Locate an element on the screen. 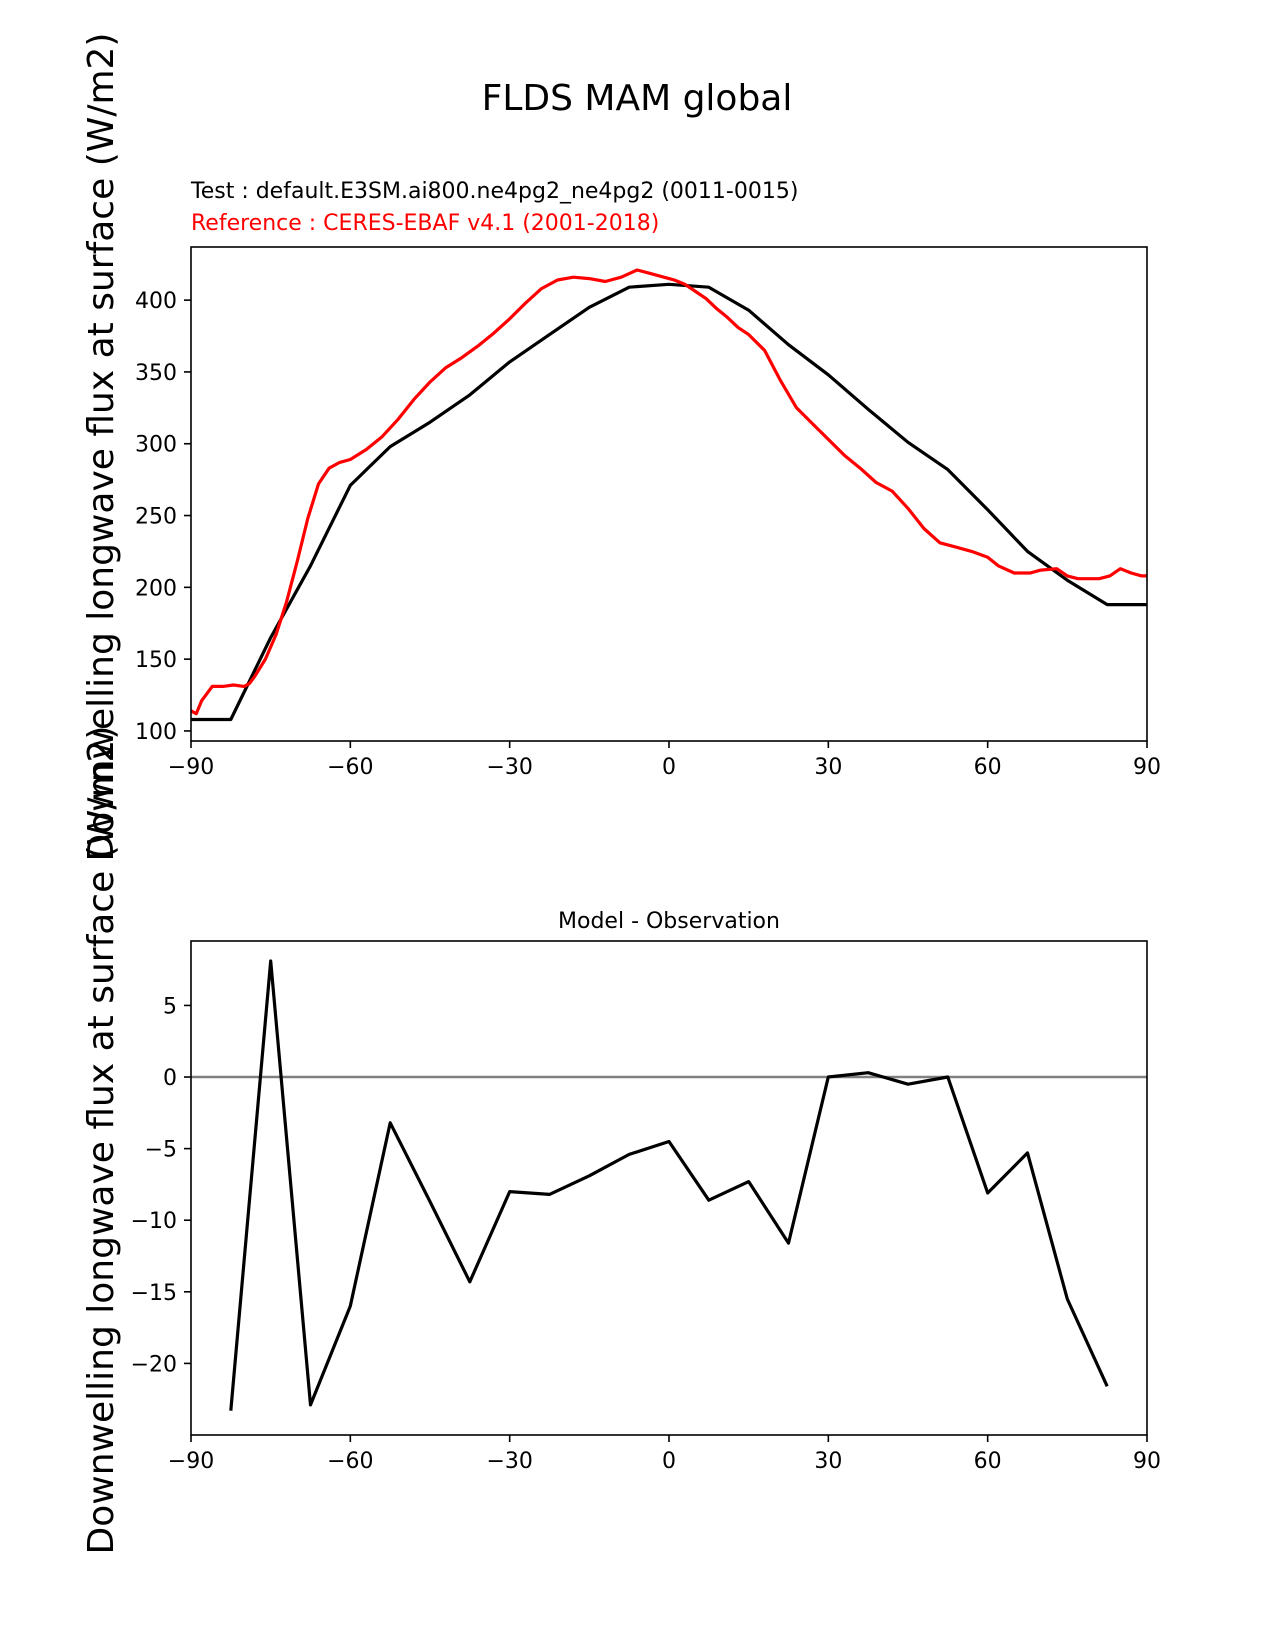 The width and height of the screenshot is (1275, 1650). bottom-panel-title: Model - Observation is located at coordinates (669, 921).